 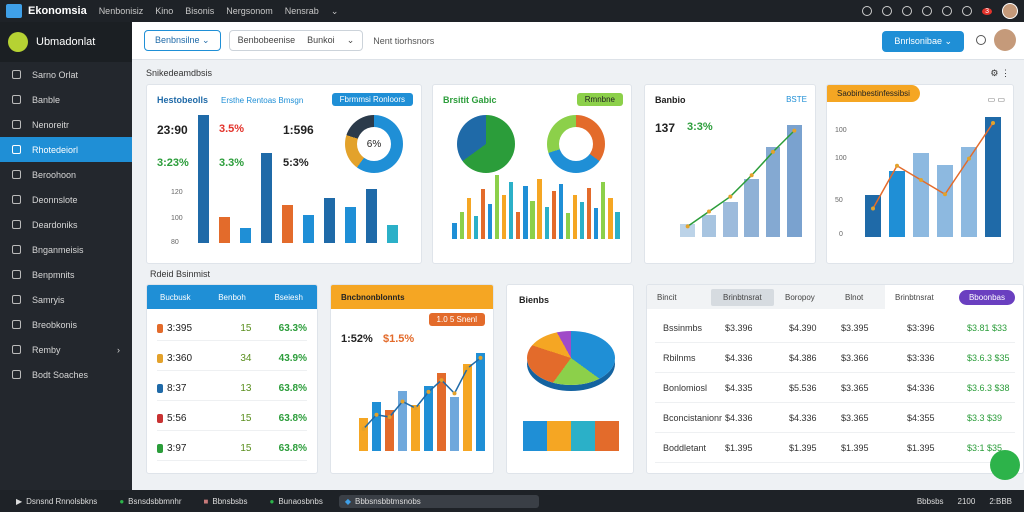 What do you see at coordinates (226, 501) in the screenshot?
I see `status-item-3: ■ Bbnsbsbs` at bounding box center [226, 501].